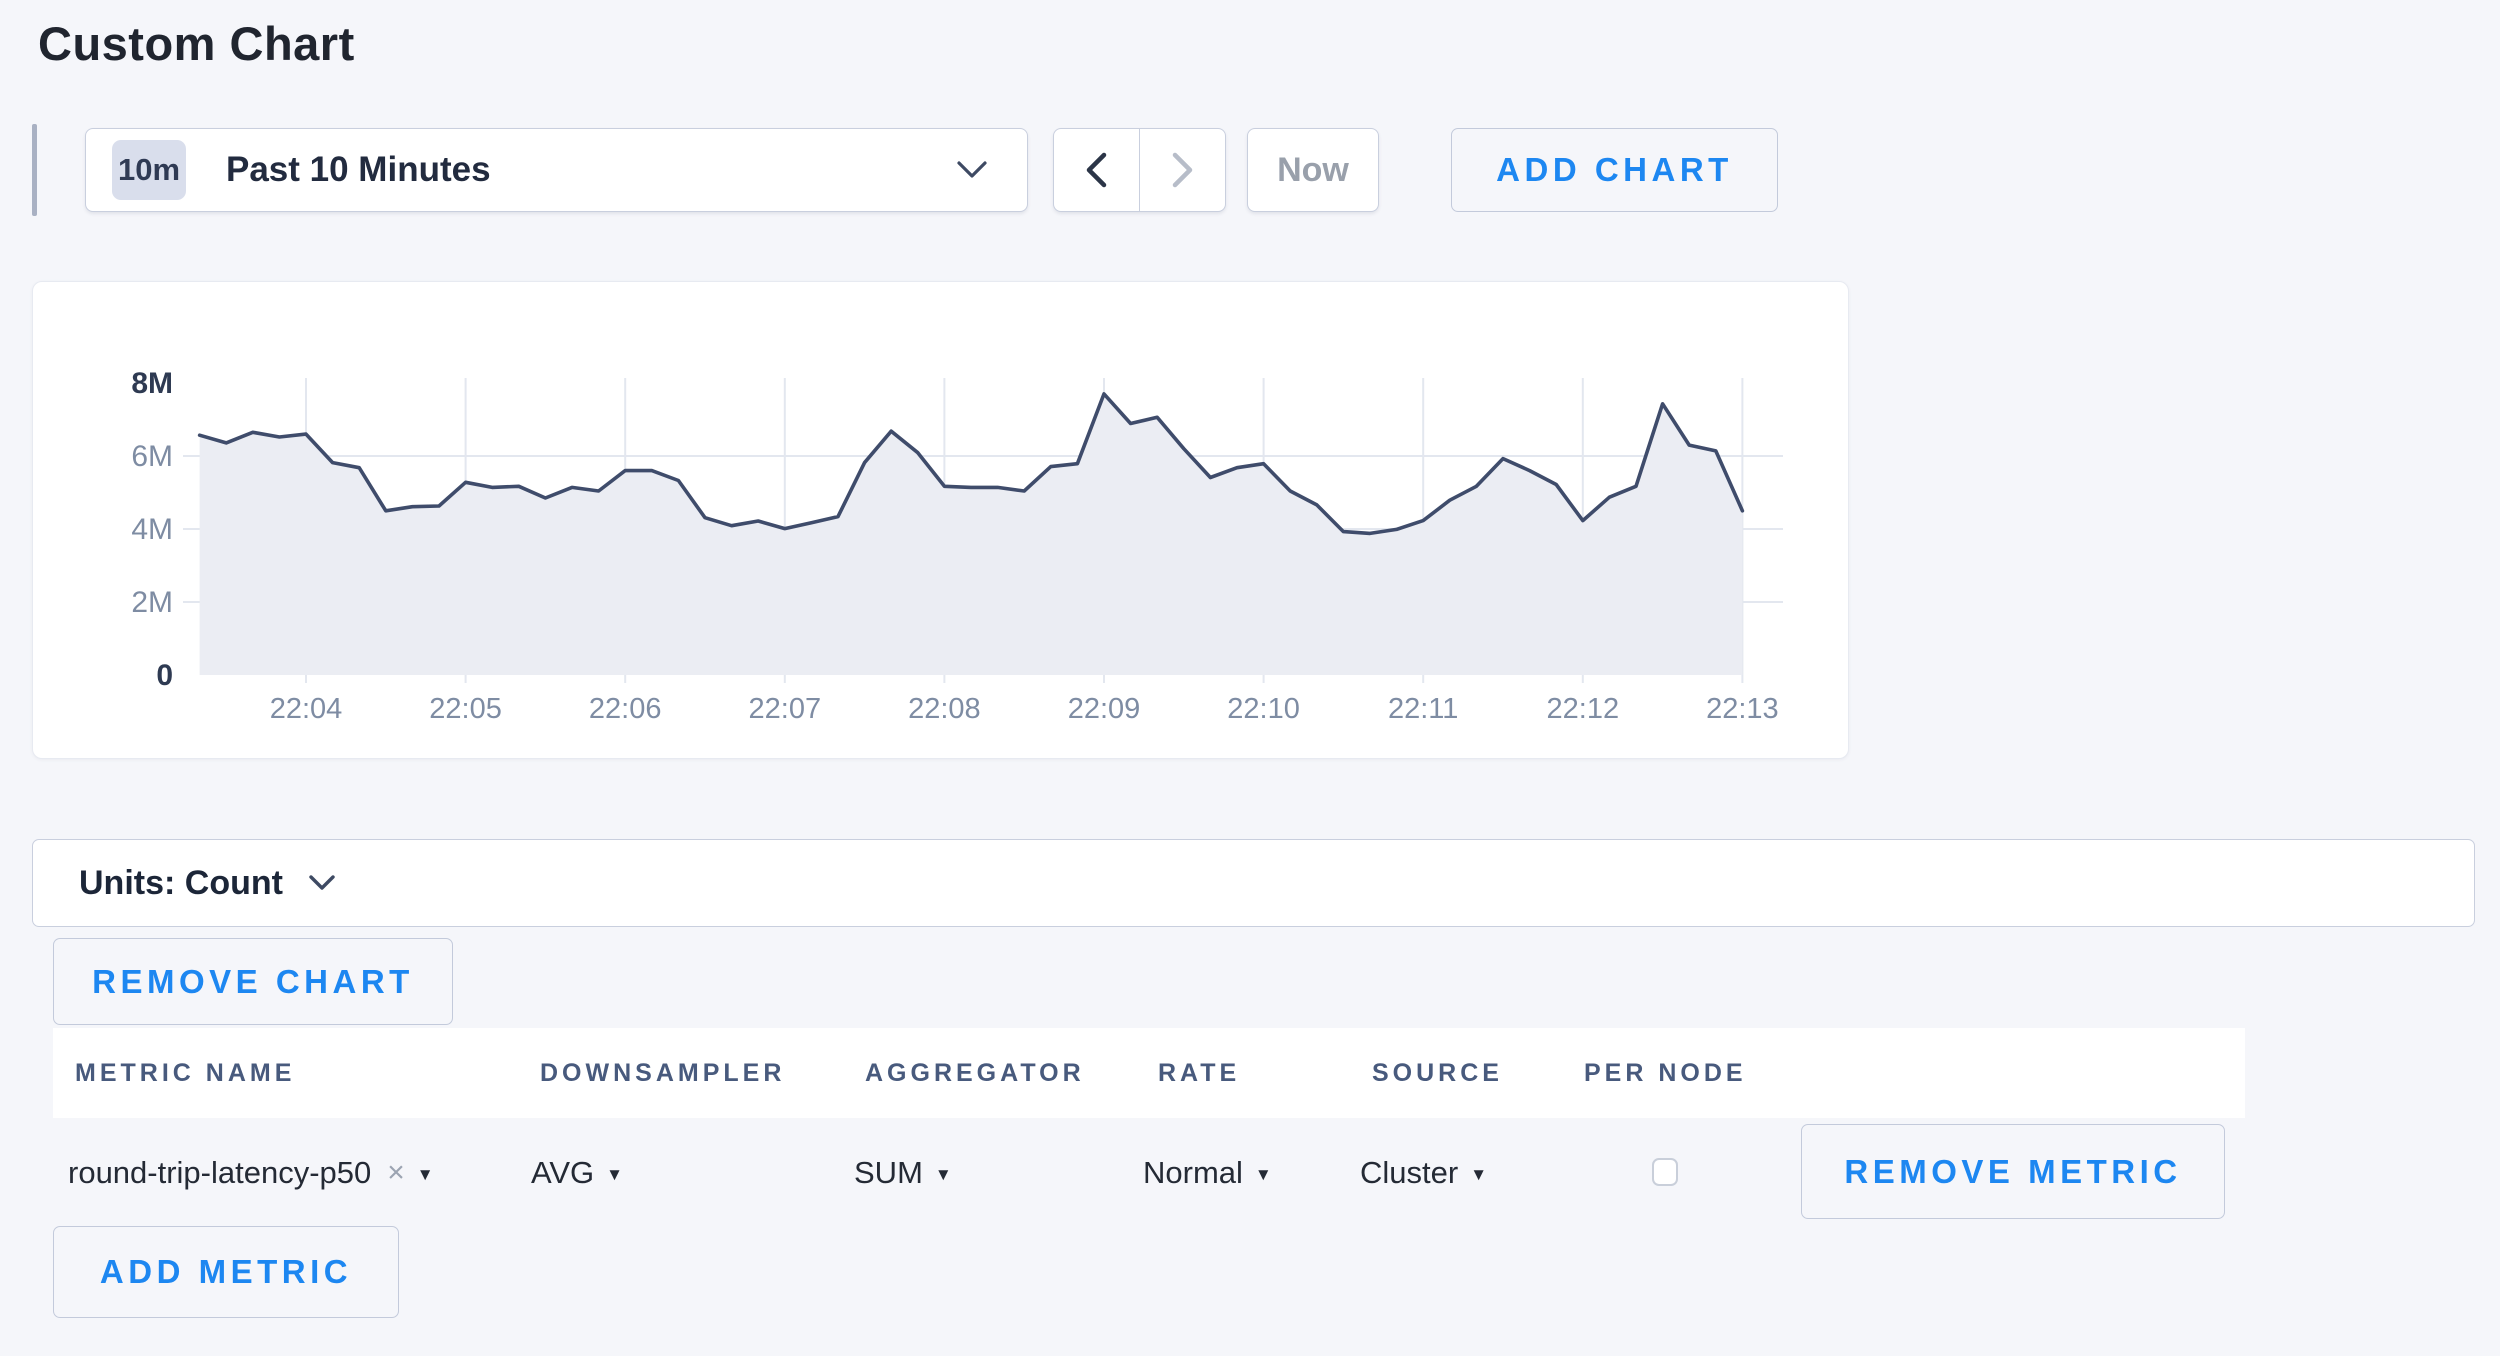 The image size is (2500, 1356). I want to click on svg-text: 2M, so click(152, 602).